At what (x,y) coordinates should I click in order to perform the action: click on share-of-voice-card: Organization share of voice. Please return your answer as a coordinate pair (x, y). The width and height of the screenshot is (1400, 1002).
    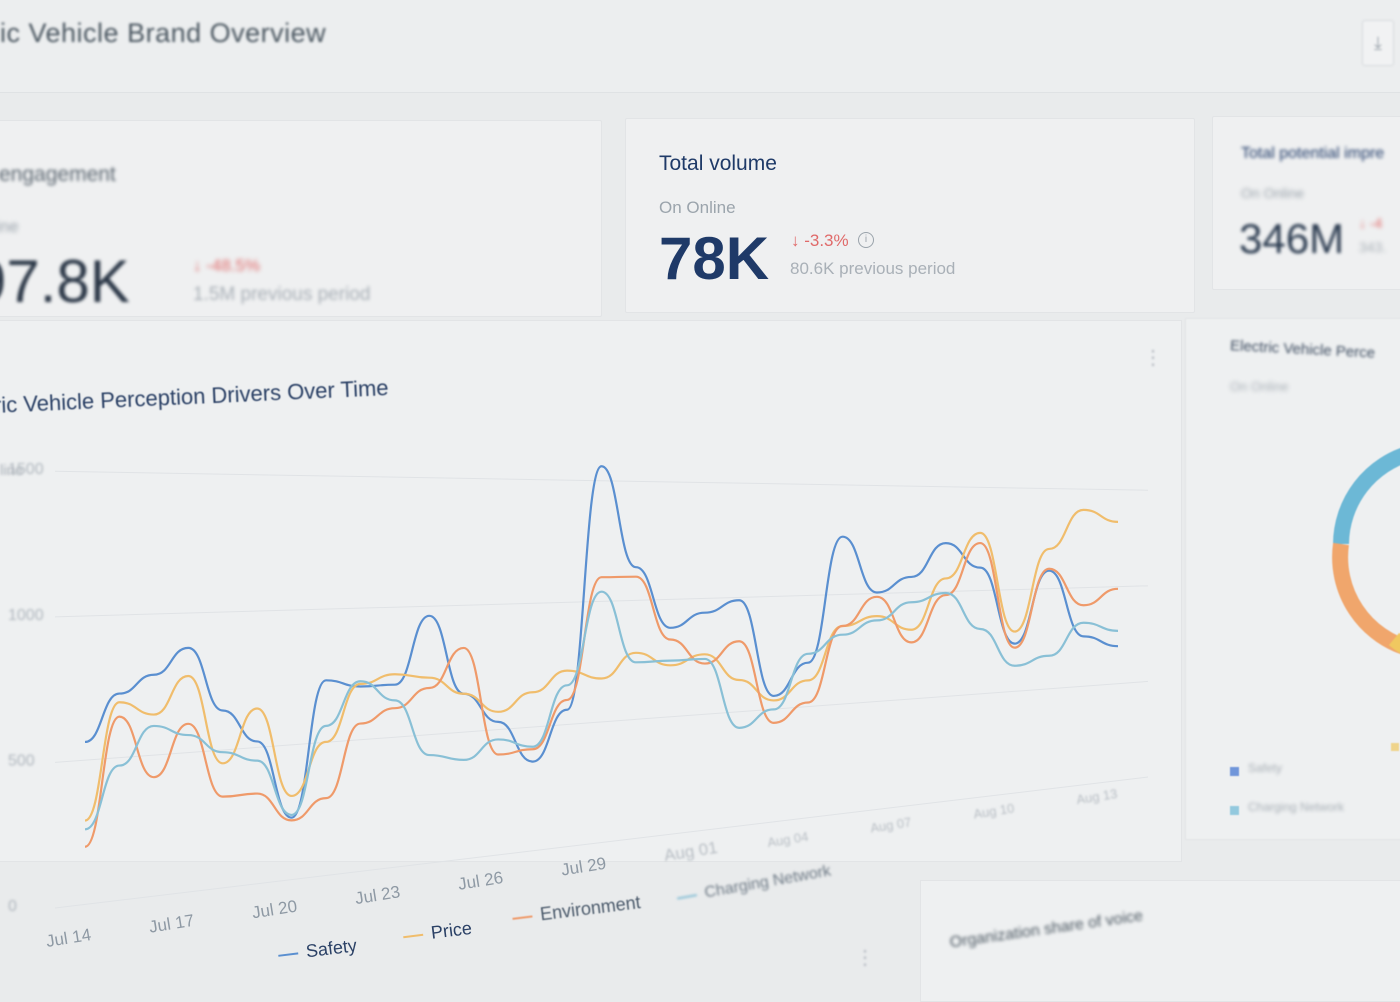
    Looking at the image, I should click on (1160, 941).